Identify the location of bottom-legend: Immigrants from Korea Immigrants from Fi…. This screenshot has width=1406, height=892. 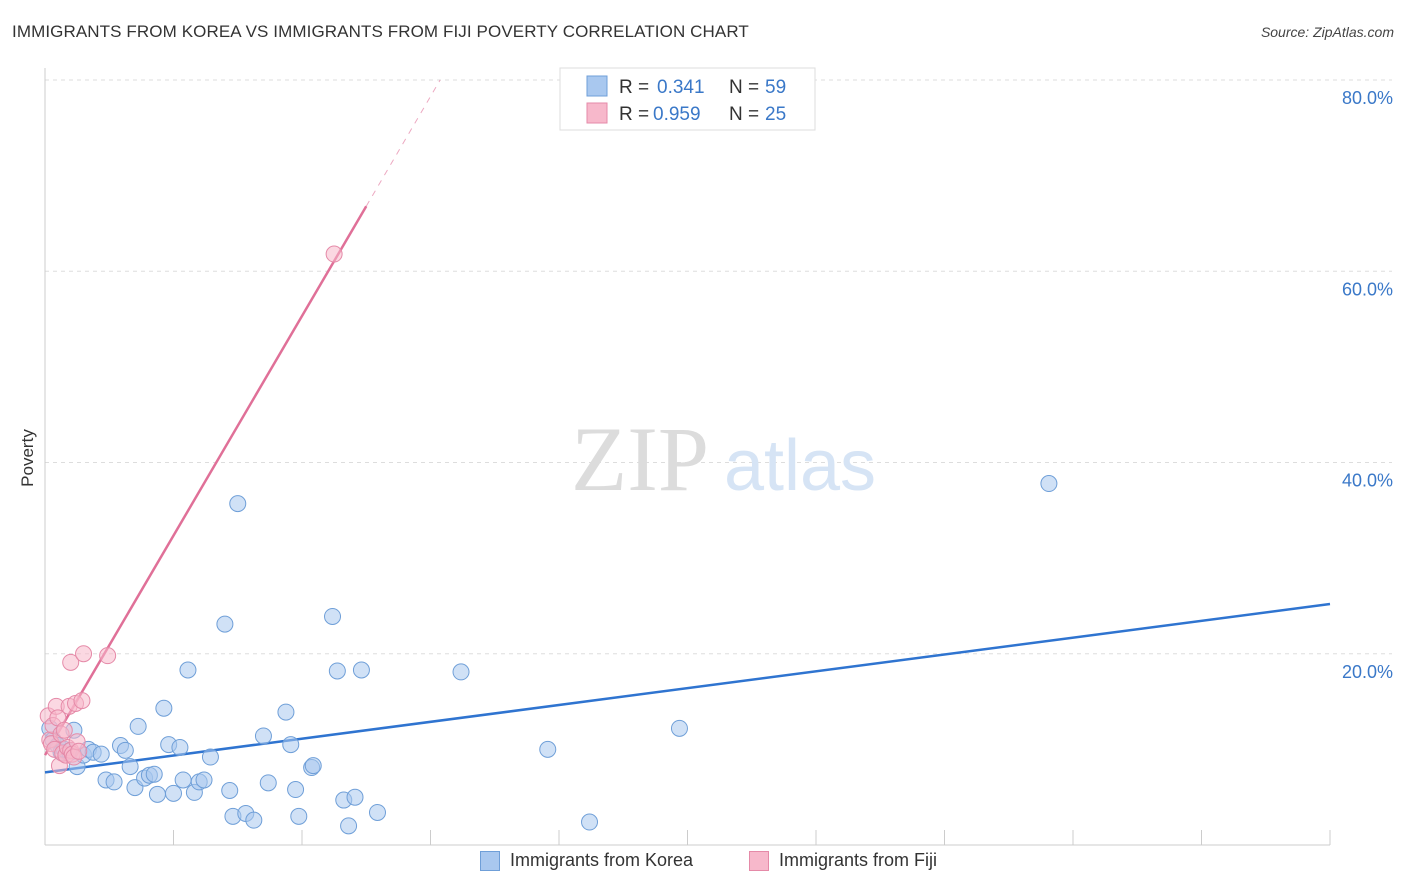
(703, 865).